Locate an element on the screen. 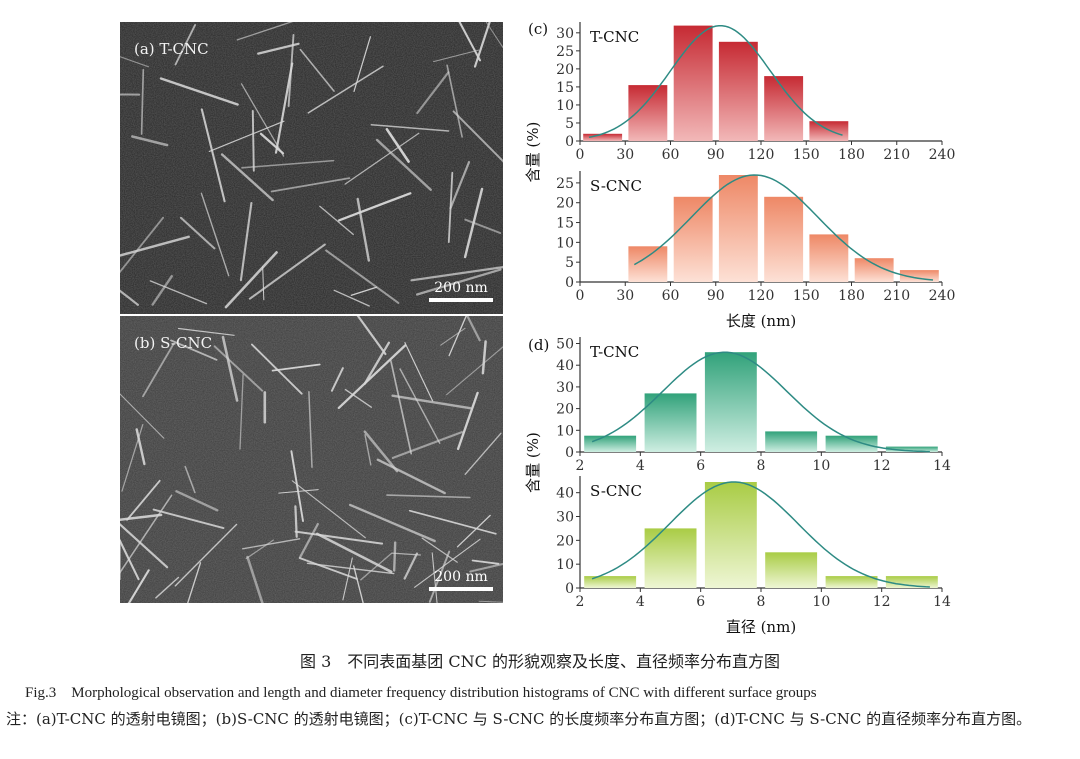 The image size is (1080, 759). y-tick-label: 40 is located at coordinates (565, 366).